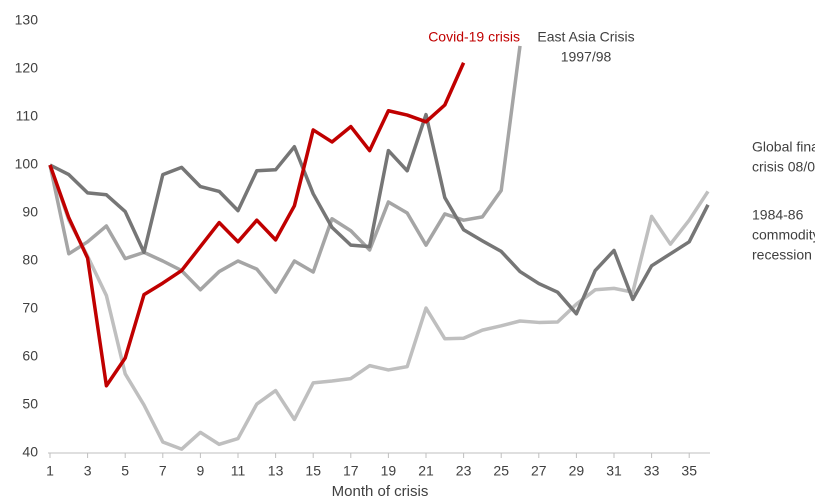 The width and height of the screenshot is (815, 502). Describe the element at coordinates (27, 164) in the screenshot. I see `y-tick-label: 100` at that location.